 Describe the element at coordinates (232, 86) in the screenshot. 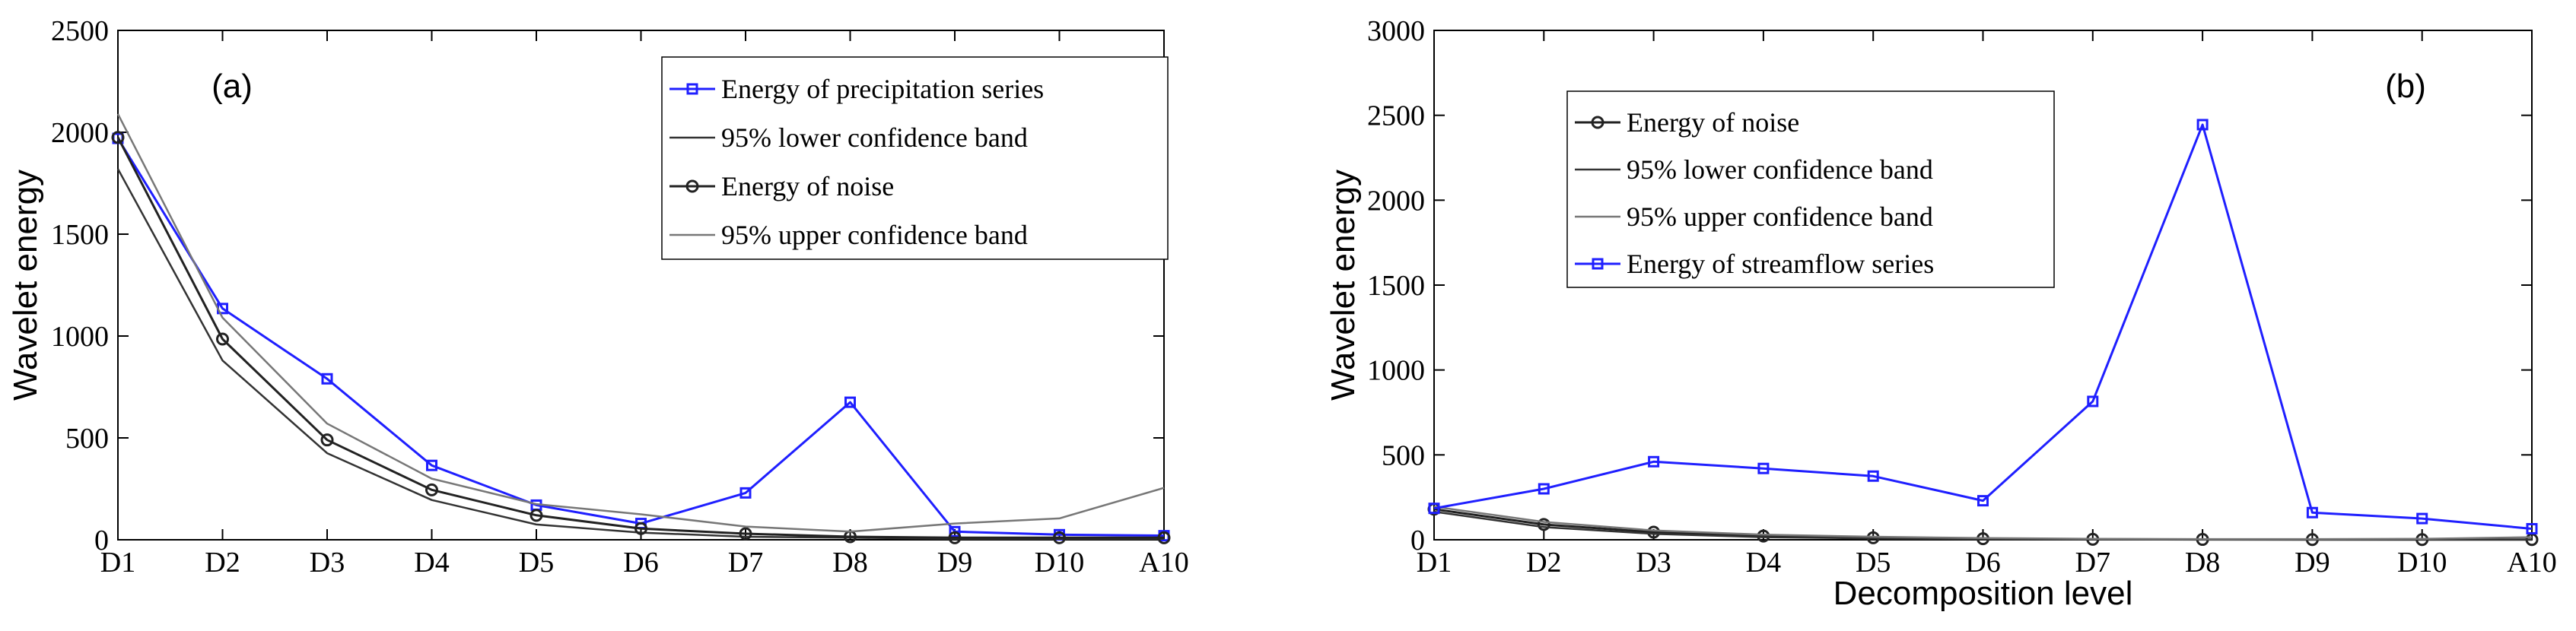

I see `panel-label: (a)` at that location.